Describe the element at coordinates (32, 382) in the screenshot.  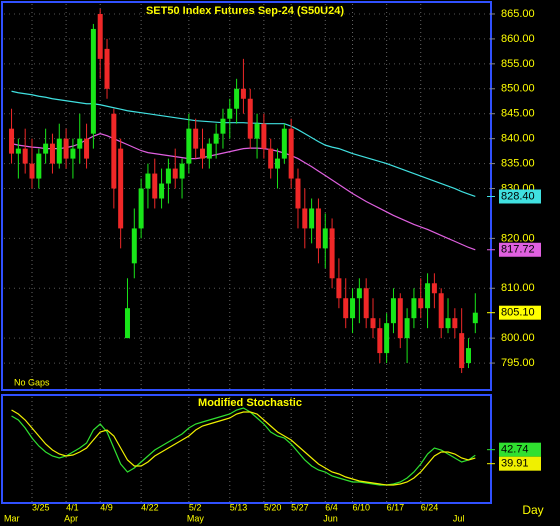
I see `annotation: No Gaps` at that location.